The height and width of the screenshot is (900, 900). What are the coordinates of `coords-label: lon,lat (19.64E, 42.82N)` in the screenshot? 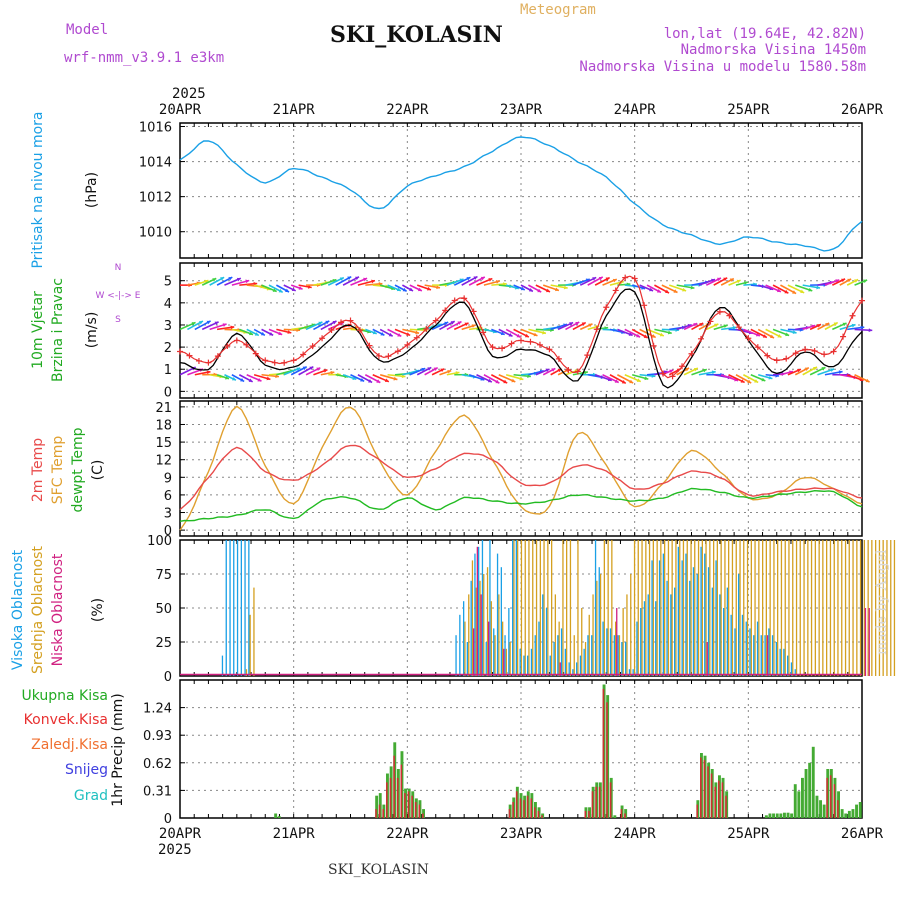 It's located at (765, 34).